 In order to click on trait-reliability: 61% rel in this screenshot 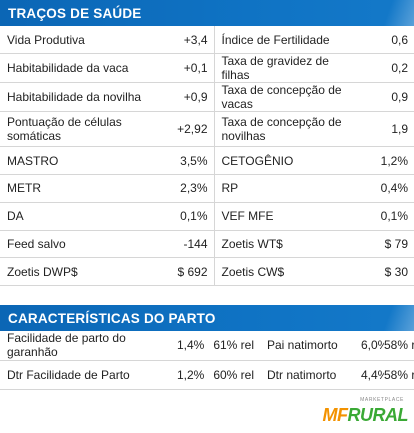, I will do `click(232, 346)`.